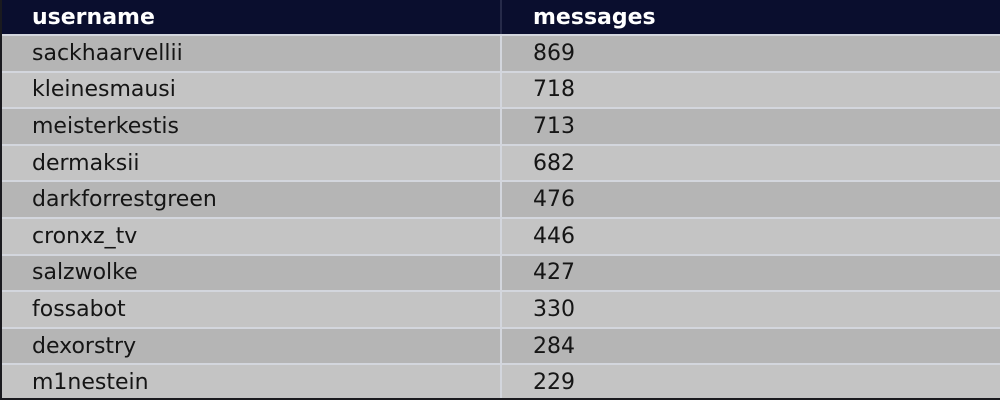 This screenshot has width=1000, height=400. I want to click on username-cell: salzwolke, so click(251, 273).